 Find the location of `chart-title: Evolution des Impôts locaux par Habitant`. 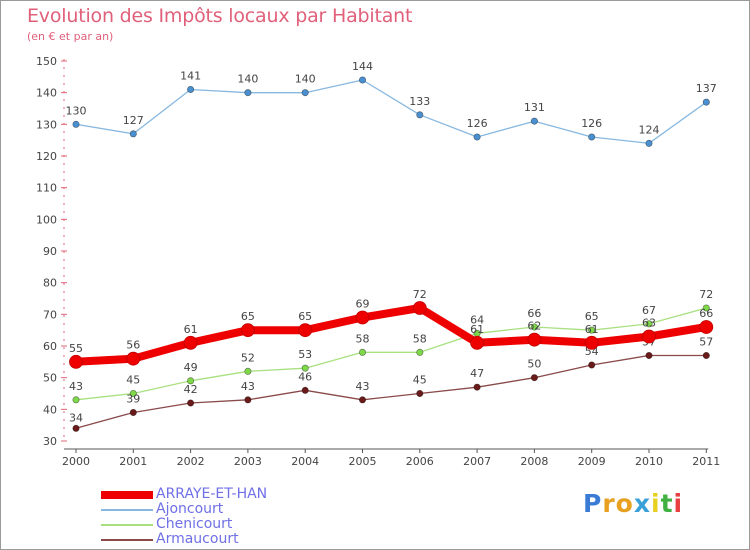

chart-title: Evolution des Impôts locaux par Habitant is located at coordinates (220, 16).